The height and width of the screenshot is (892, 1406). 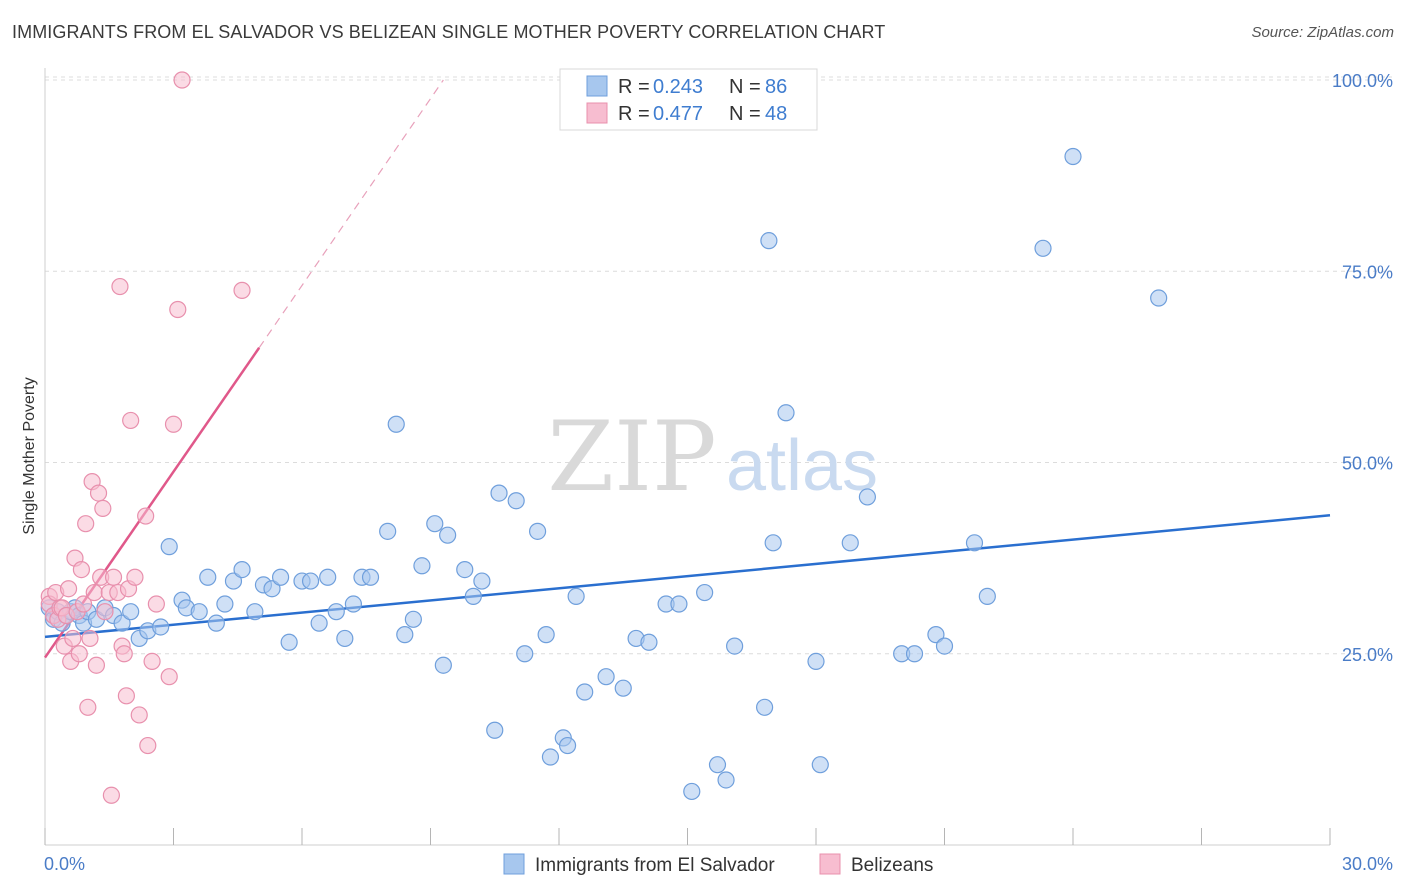 I want to click on watermark-atlas: atlas, so click(x=802, y=466).